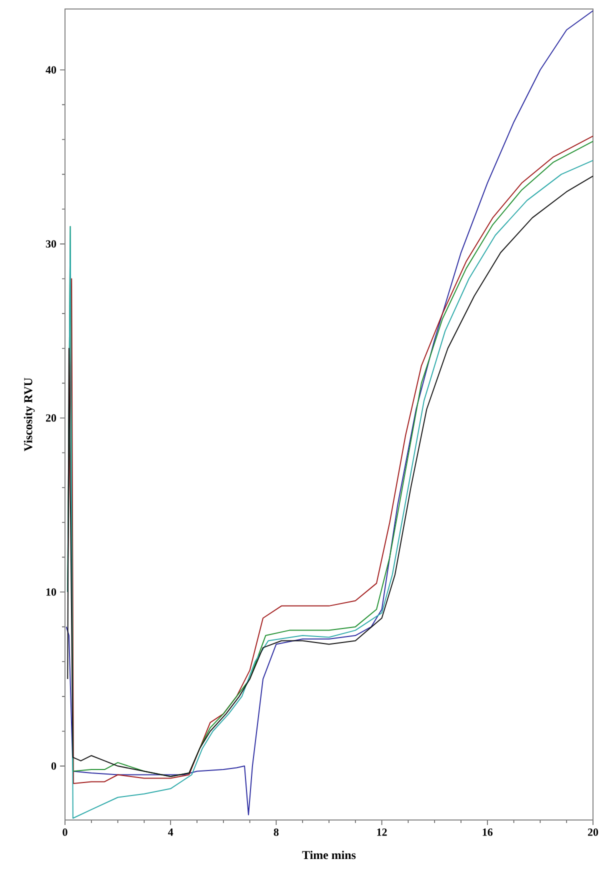  What do you see at coordinates (51, 418) in the screenshot?
I see `y-tick-label: 20` at bounding box center [51, 418].